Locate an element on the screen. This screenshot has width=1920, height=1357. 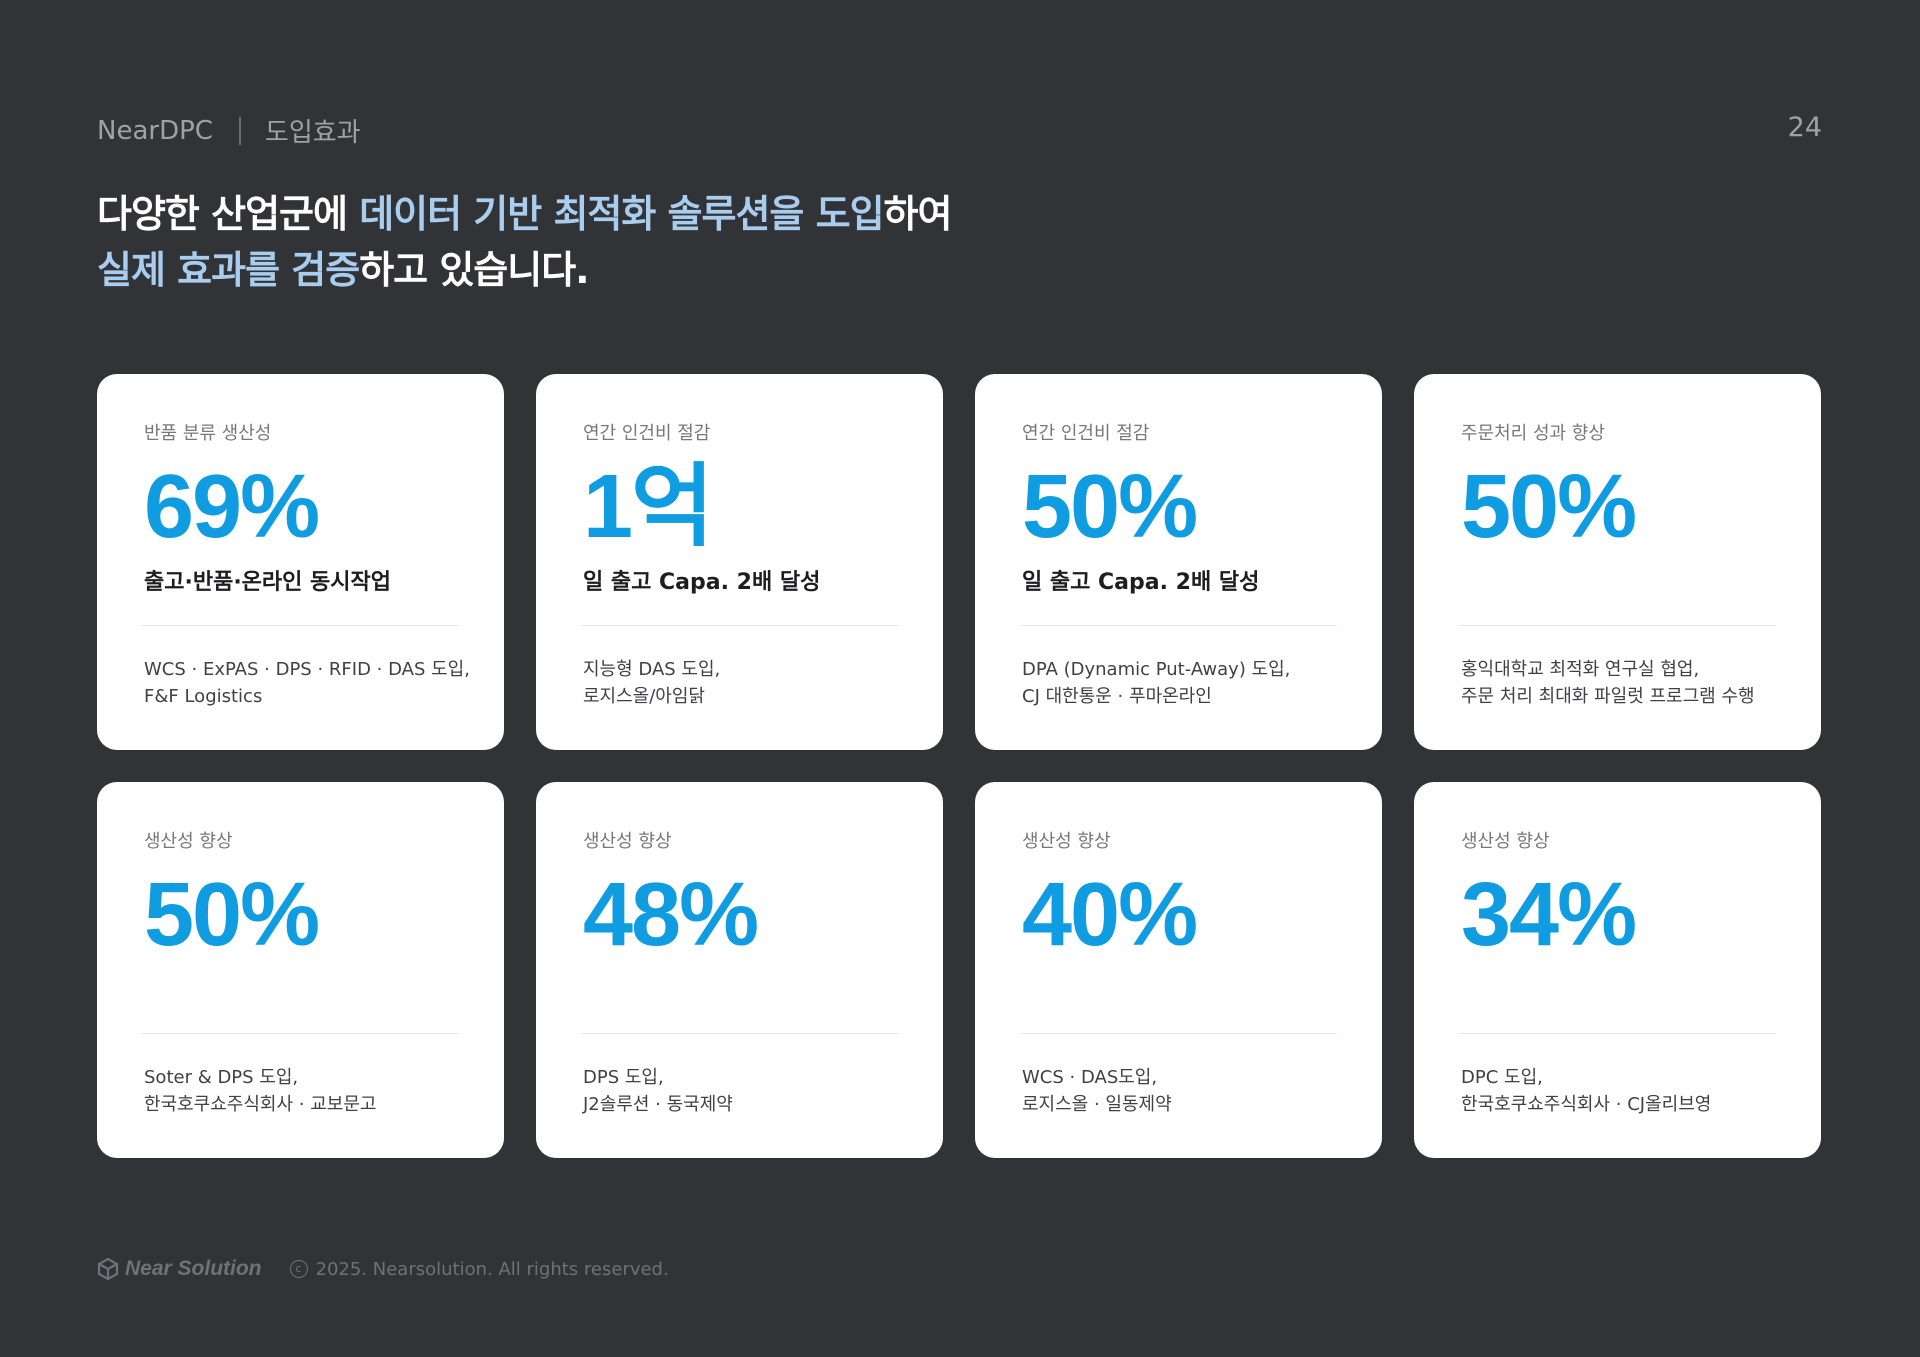
card-description-line: WCS · ExPAS · DPS · RFID · DAS 도입, is located at coordinates (307, 669).